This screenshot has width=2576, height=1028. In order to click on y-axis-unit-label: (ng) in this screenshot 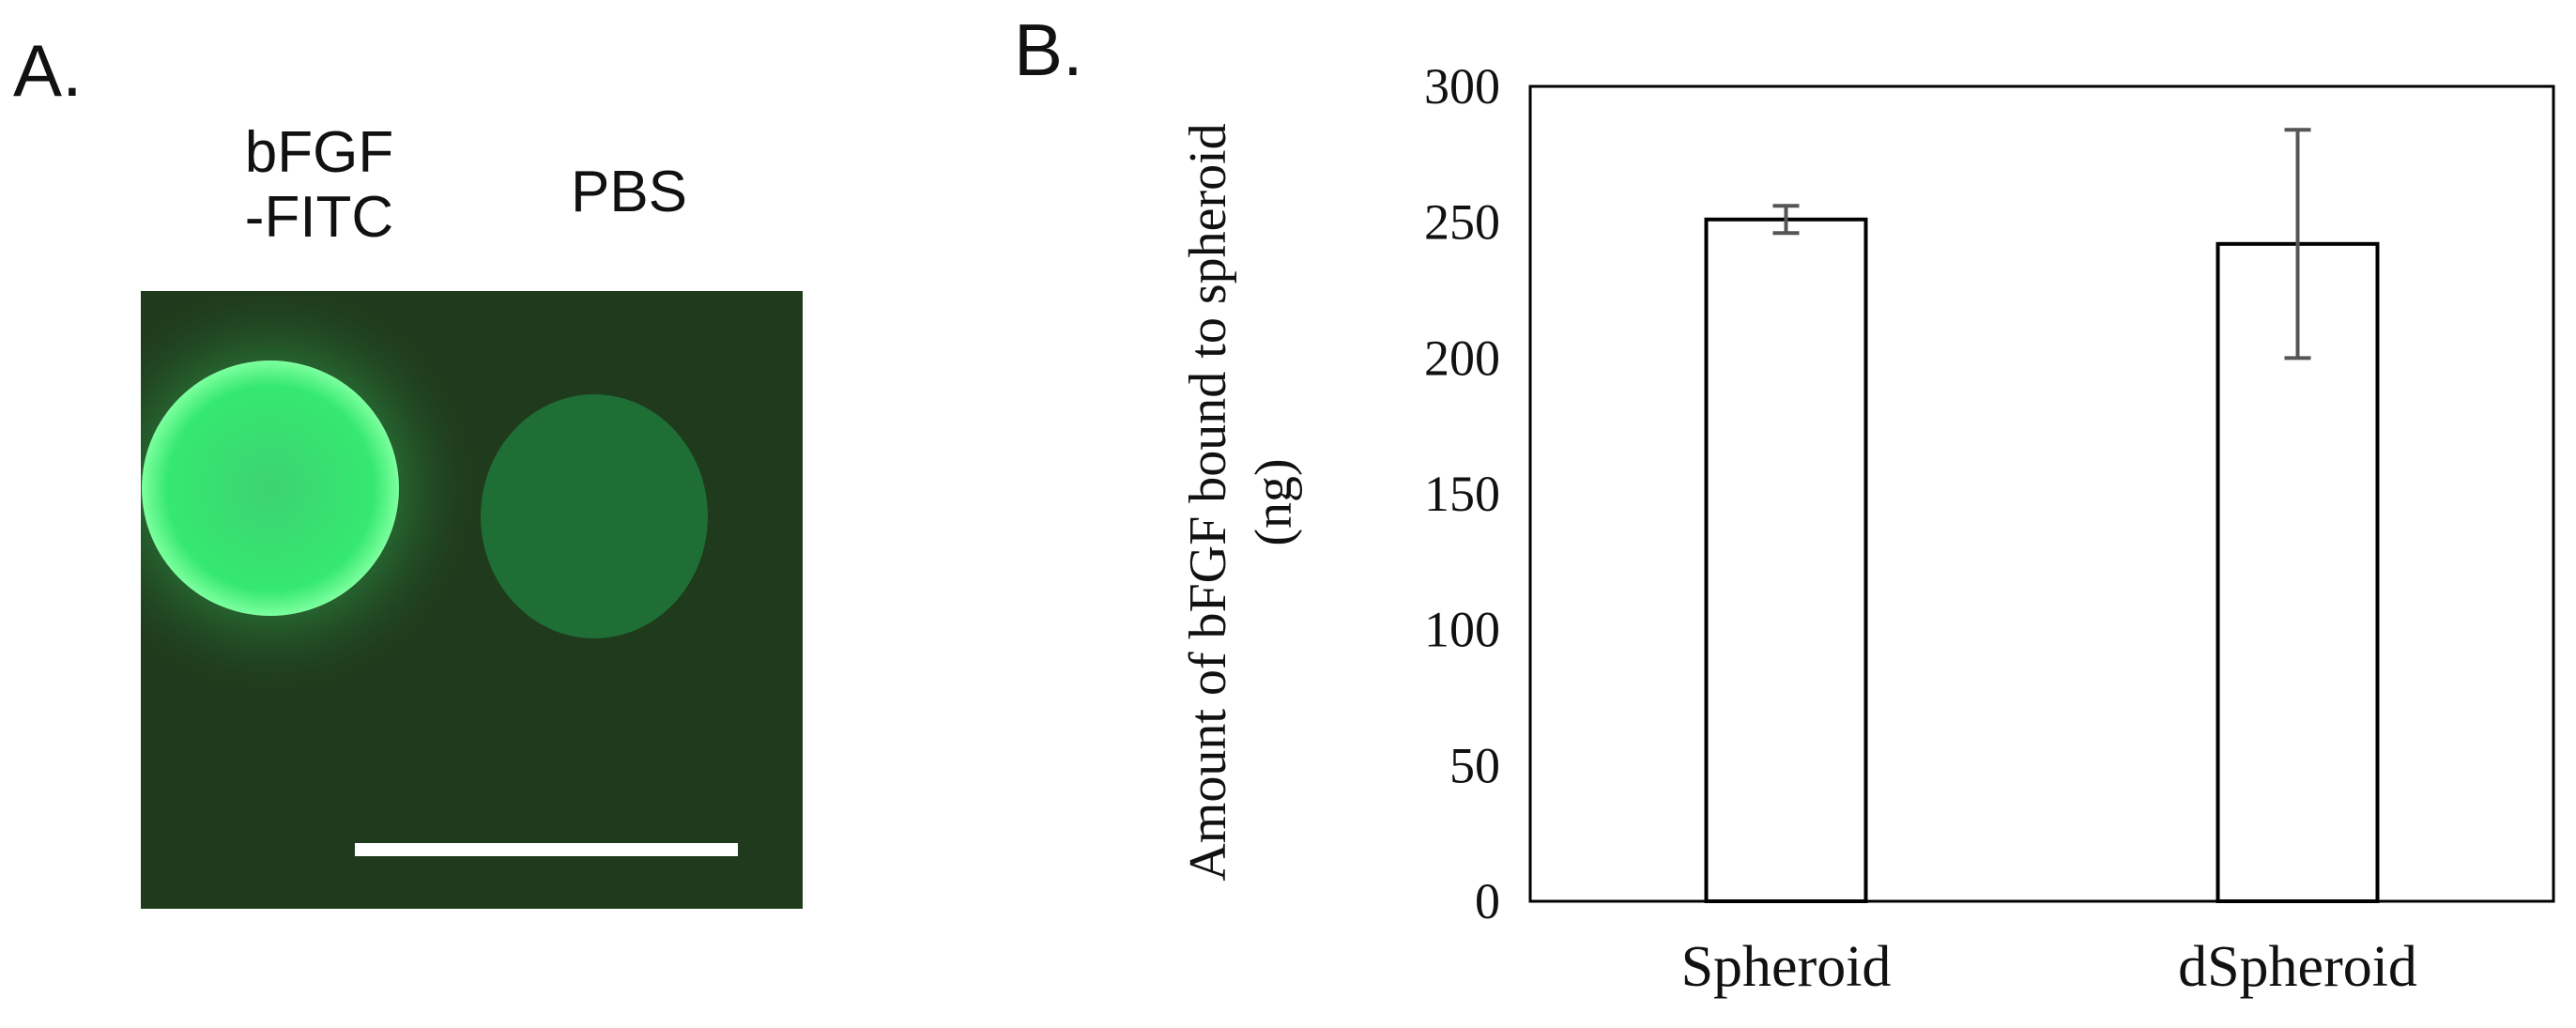, I will do `click(1274, 501)`.